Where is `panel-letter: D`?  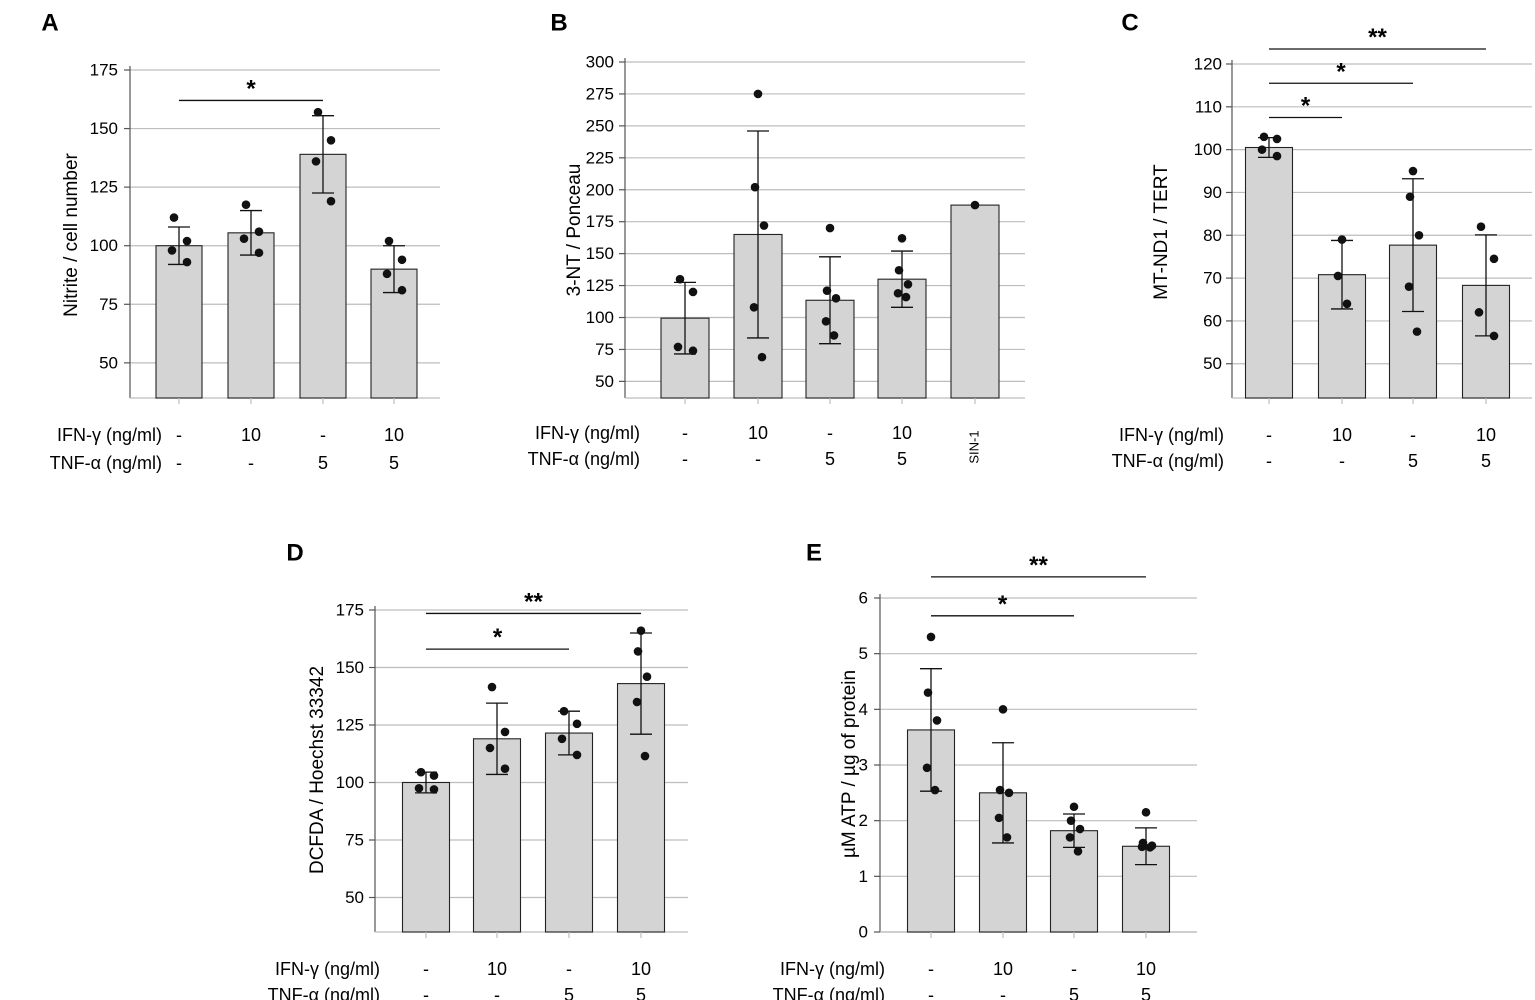 panel-letter: D is located at coordinates (294, 552).